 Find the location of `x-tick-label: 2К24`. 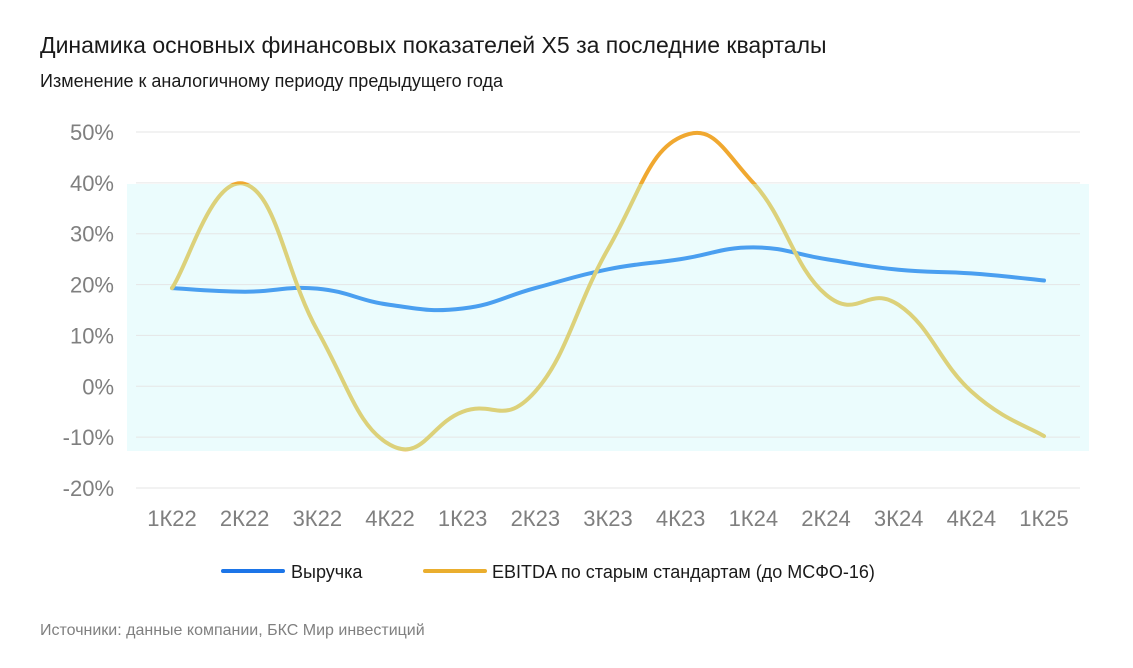

x-tick-label: 2К24 is located at coordinates (826, 518).